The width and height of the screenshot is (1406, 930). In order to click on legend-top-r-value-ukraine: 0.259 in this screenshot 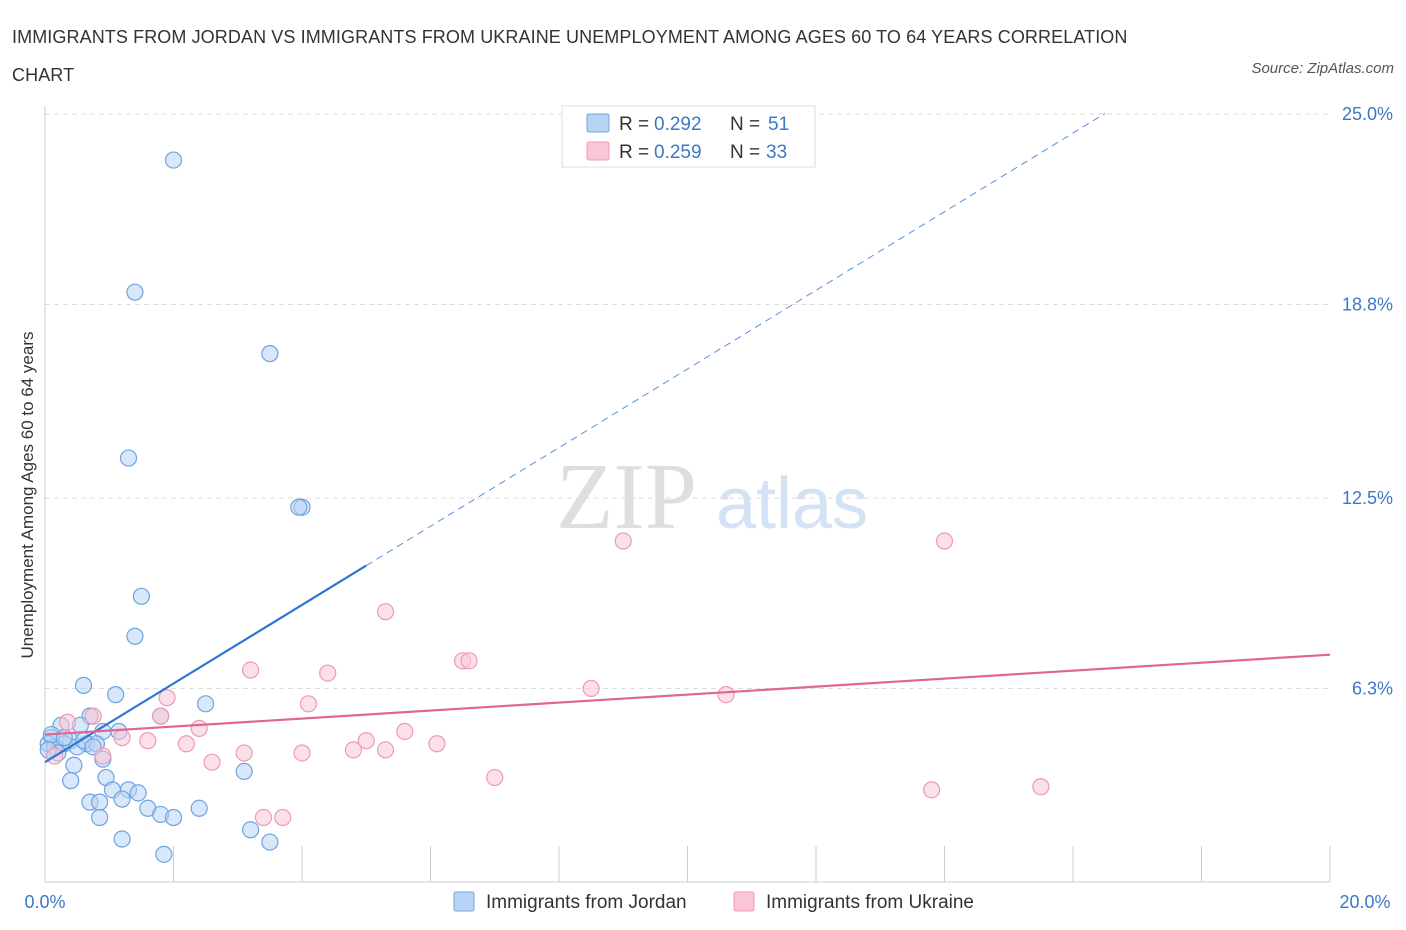, I will do `click(678, 152)`.